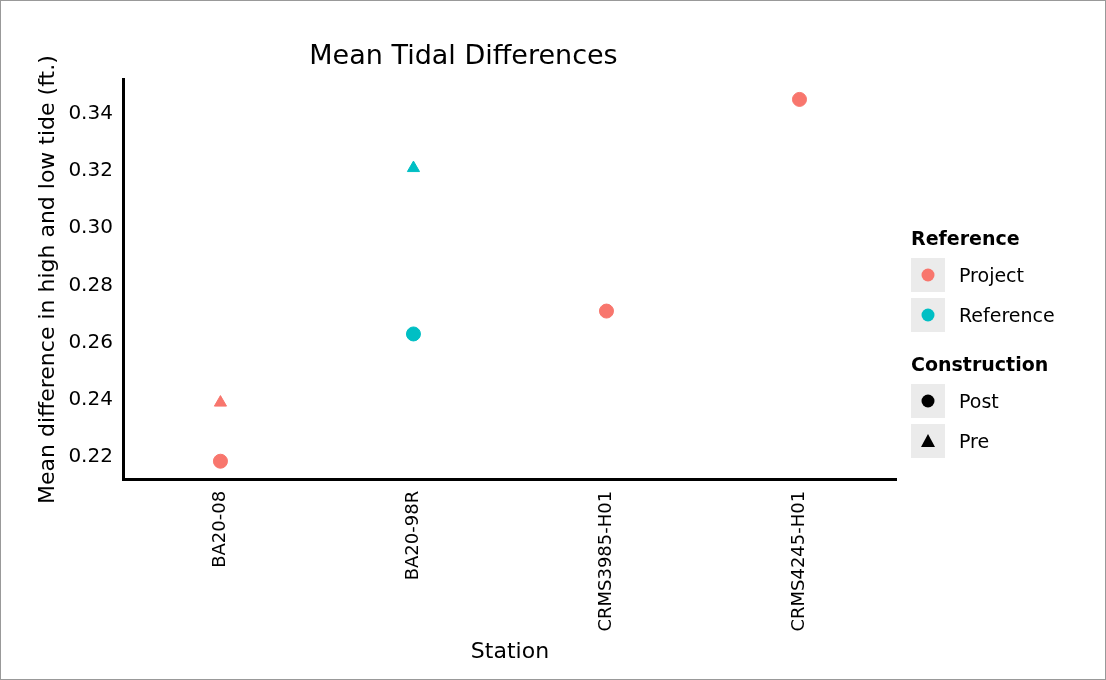 The image size is (1106, 680). I want to click on x-tick-label: CRMS4245-H01, so click(798, 561).